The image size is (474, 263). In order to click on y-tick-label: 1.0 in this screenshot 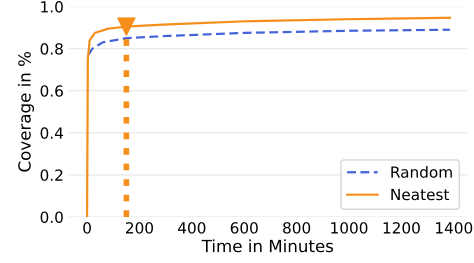, I will do `click(52, 7)`.